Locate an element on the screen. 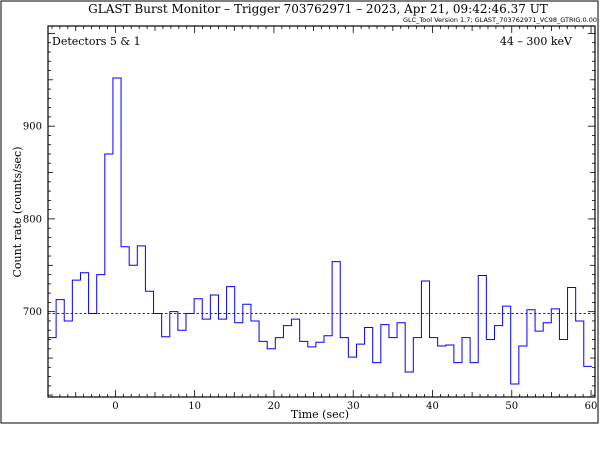 This screenshot has height=450, width=600. y-tick-label: 800 is located at coordinates (32, 219).